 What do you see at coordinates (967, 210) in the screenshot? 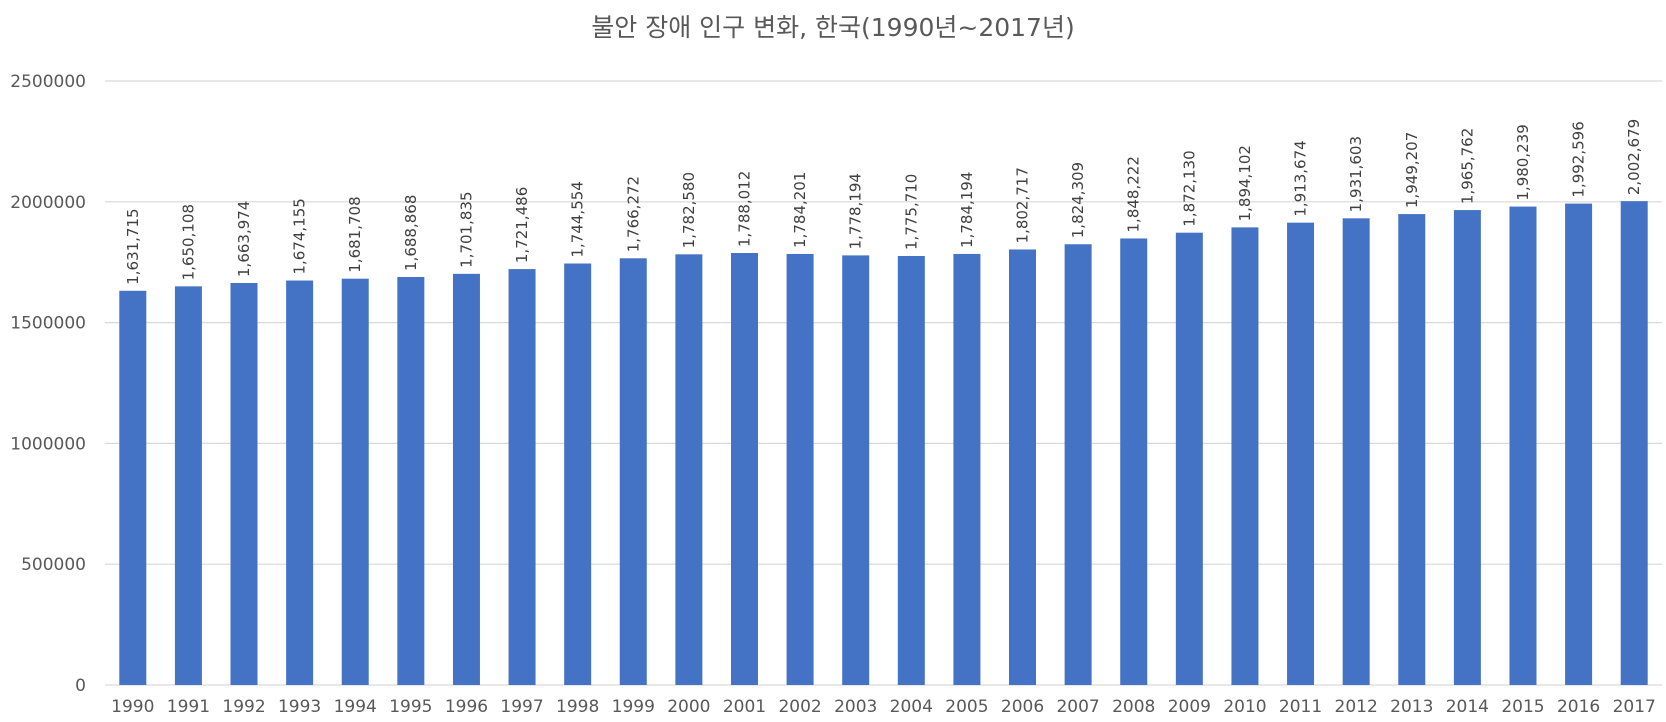
I see `data-label: 1,784,194` at bounding box center [967, 210].